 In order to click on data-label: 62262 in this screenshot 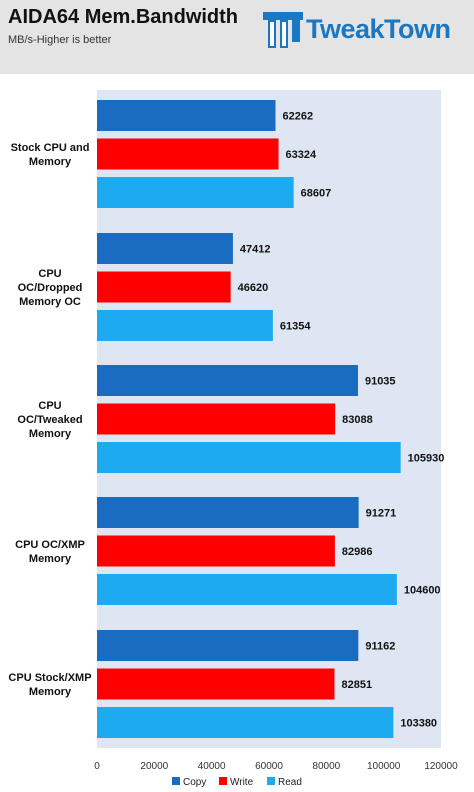, I will do `click(297, 117)`.